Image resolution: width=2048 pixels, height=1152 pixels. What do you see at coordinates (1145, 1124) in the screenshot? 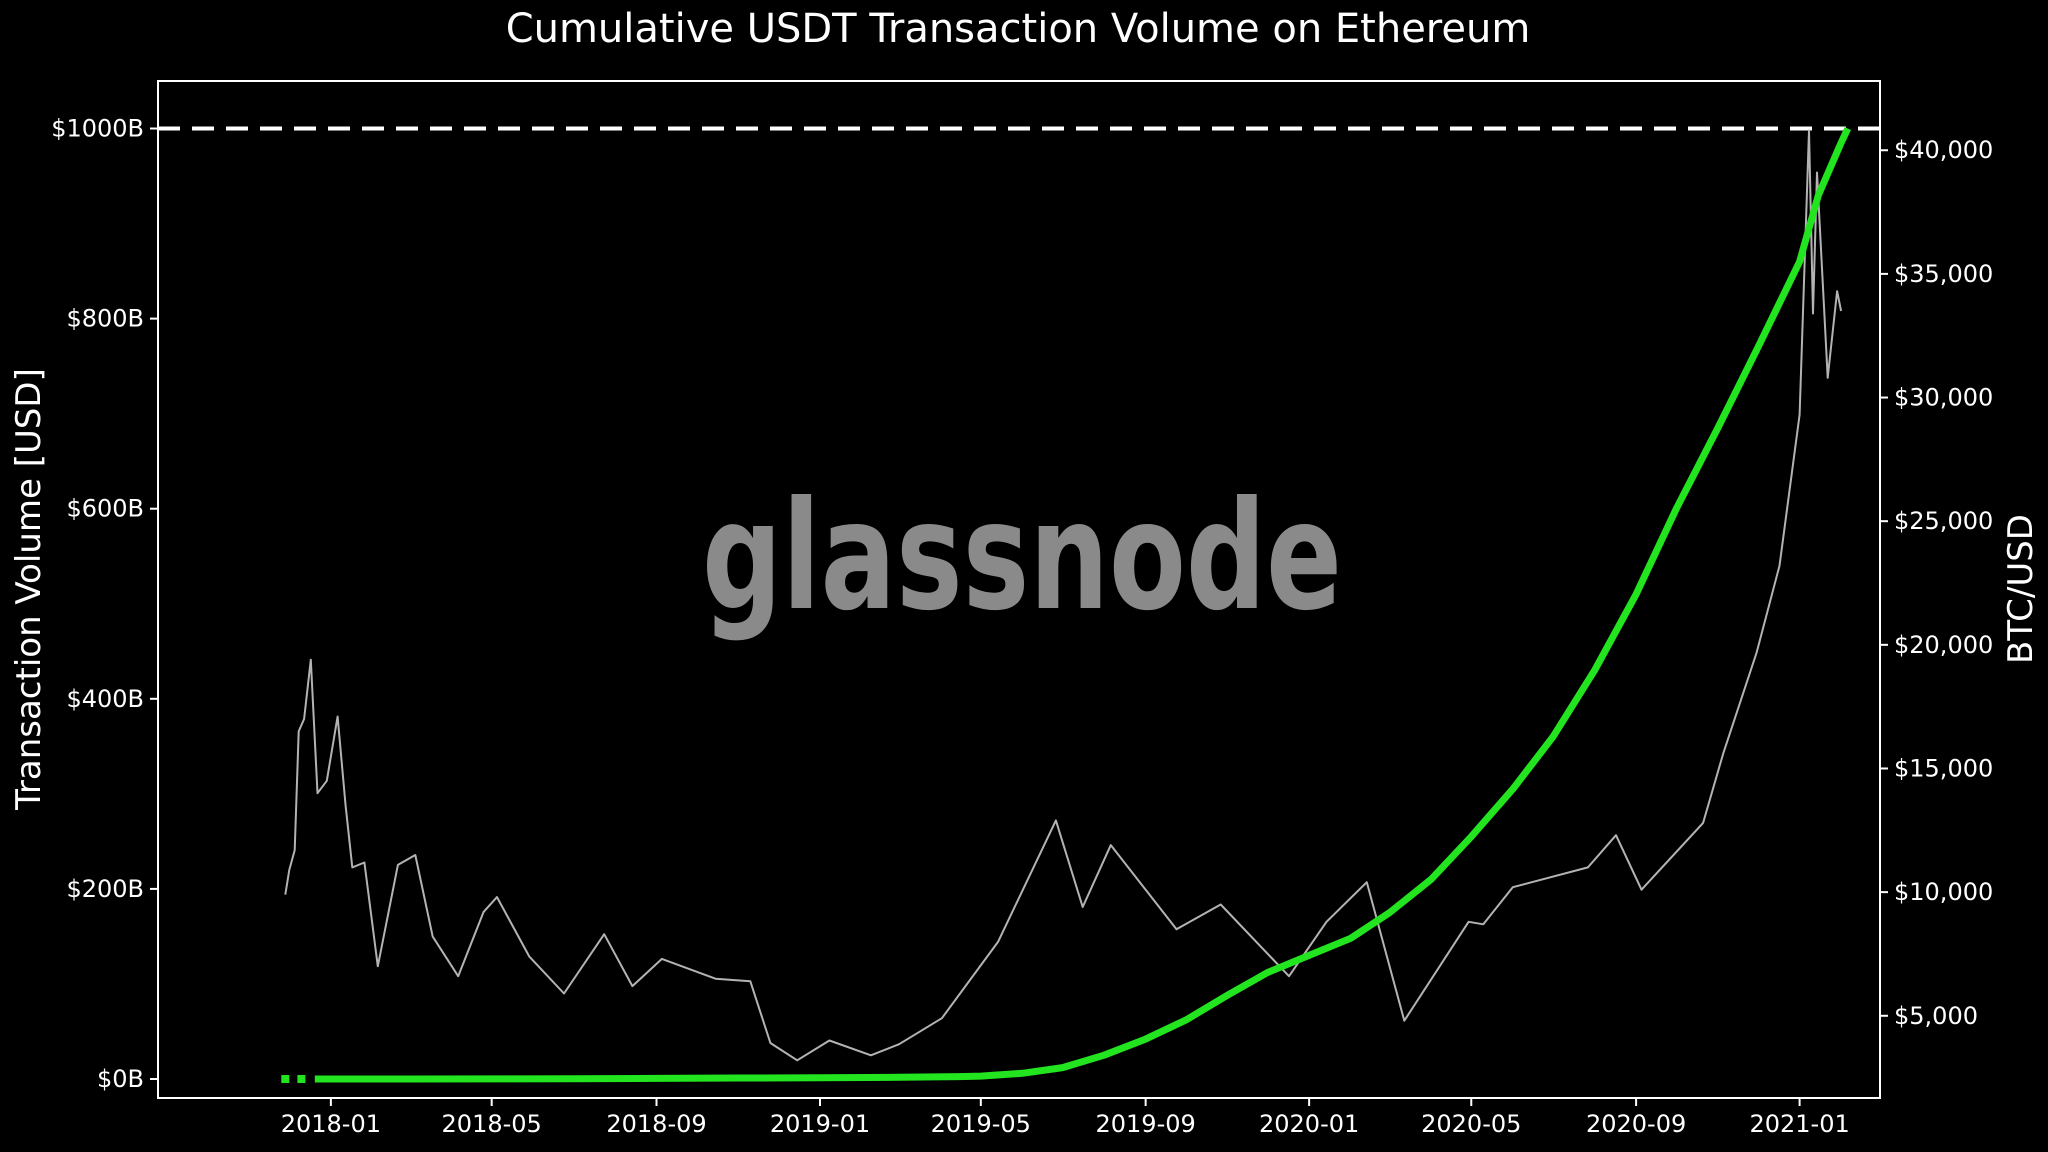
I see `x-tick-label: 2019-09` at bounding box center [1145, 1124].